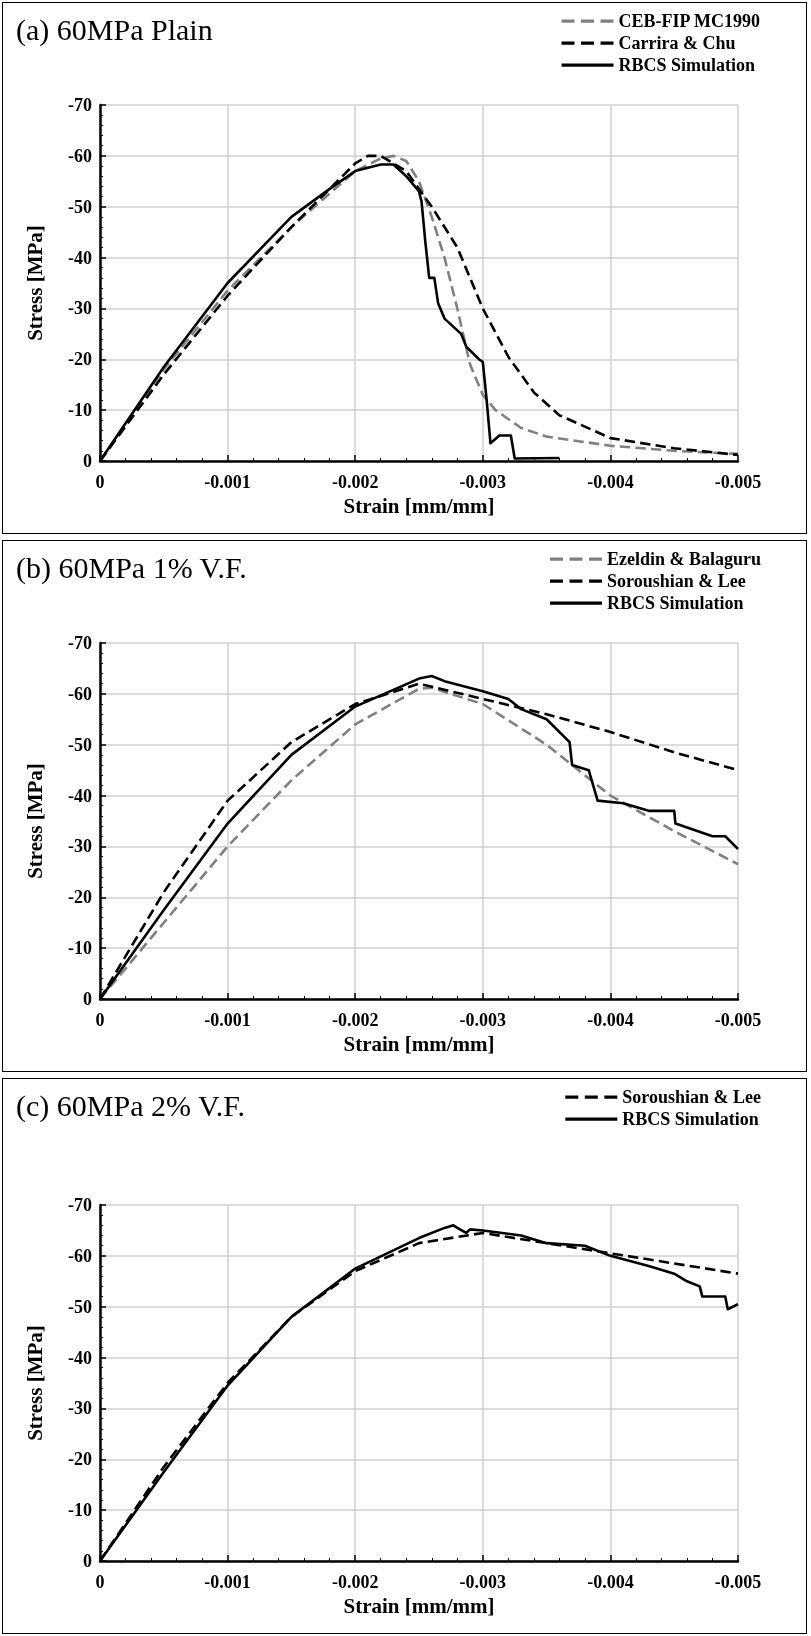 The width and height of the screenshot is (811, 1636). Describe the element at coordinates (130, 1105) in the screenshot. I see `chart-title: (c) 60MPa 2% V.F.` at that location.